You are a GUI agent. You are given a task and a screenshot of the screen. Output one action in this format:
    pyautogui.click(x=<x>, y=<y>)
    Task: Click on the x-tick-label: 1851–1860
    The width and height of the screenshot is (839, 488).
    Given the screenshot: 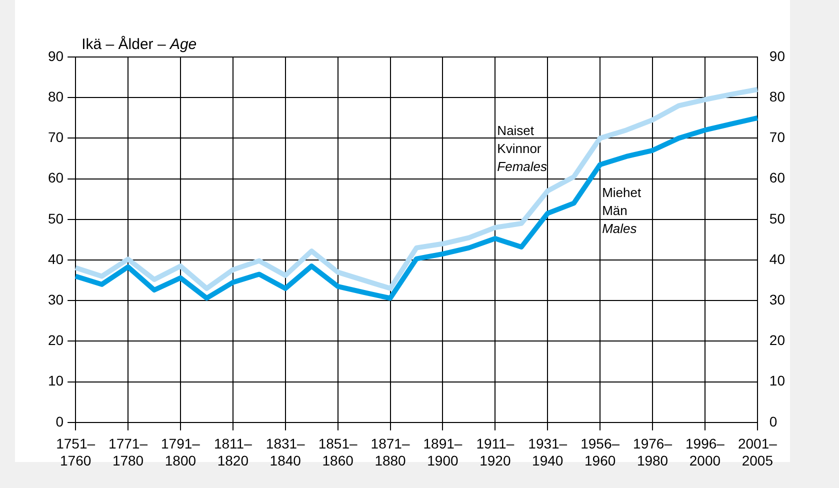 What is the action you would take?
    pyautogui.click(x=338, y=452)
    